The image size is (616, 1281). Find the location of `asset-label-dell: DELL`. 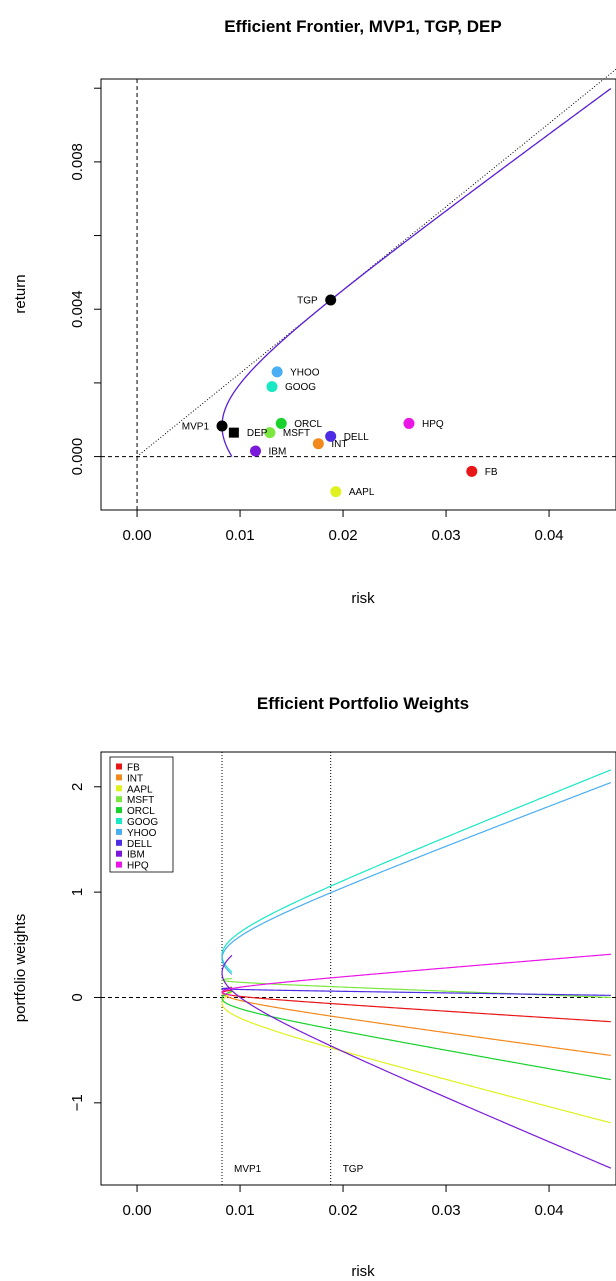

asset-label-dell: DELL is located at coordinates (356, 437).